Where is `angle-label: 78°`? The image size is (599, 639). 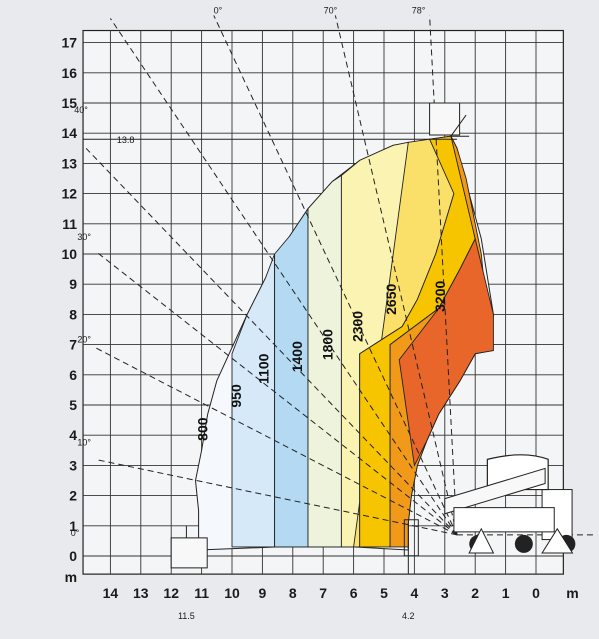
angle-label: 78° is located at coordinates (419, 10).